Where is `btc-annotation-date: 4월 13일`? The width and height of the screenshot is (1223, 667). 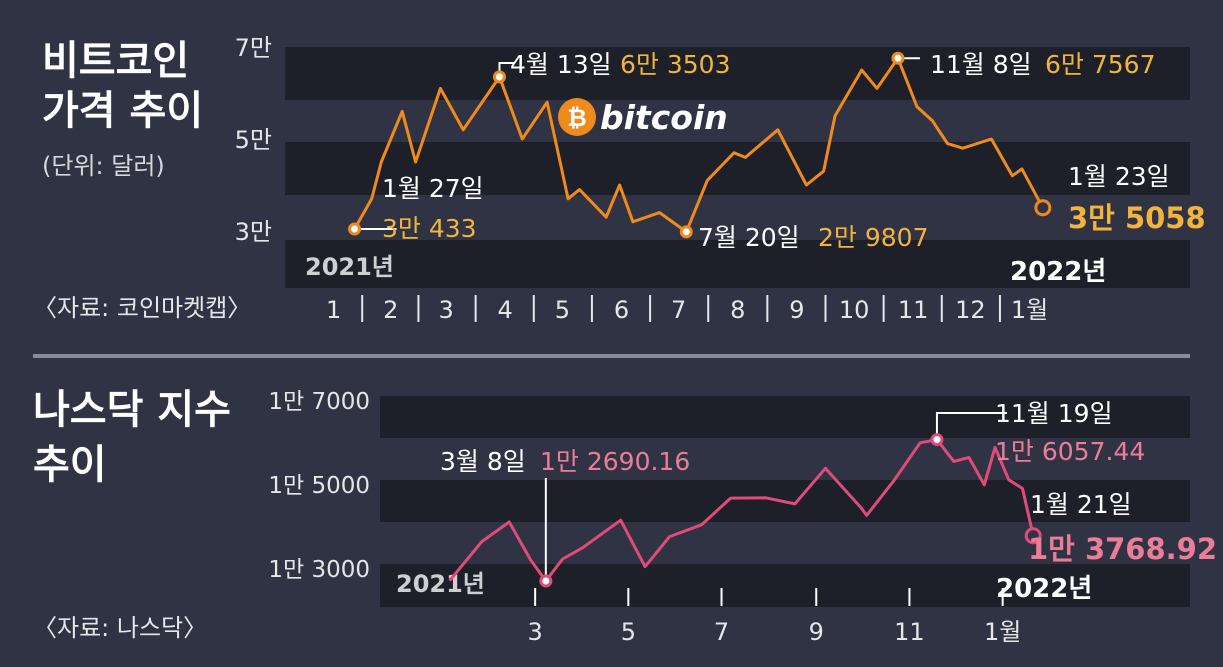
btc-annotation-date: 4월 13일 is located at coordinates (561, 64).